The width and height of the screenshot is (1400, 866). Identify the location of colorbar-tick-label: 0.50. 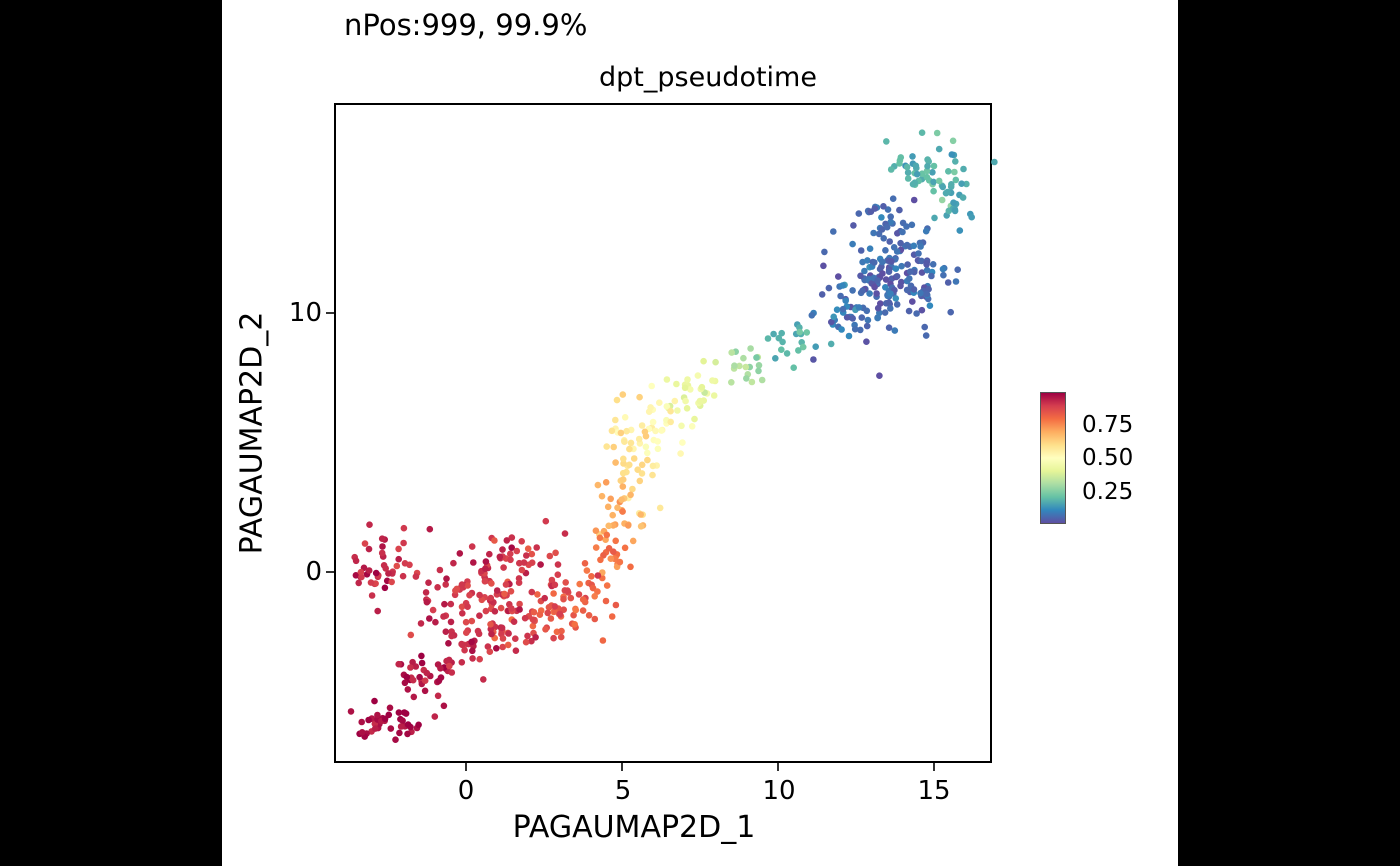
(1108, 458).